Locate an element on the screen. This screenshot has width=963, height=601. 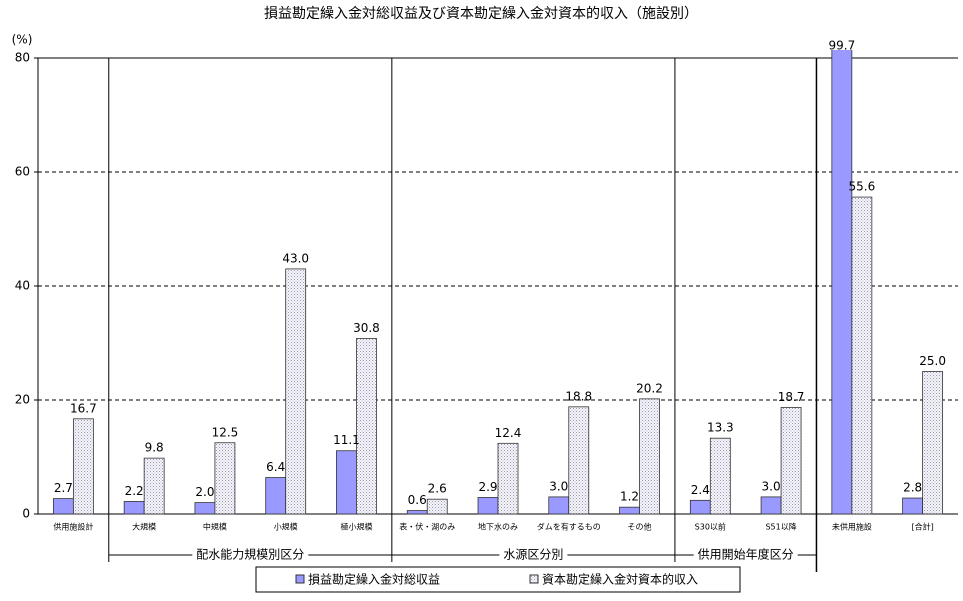
value-label: 11.1 is located at coordinates (346, 440).